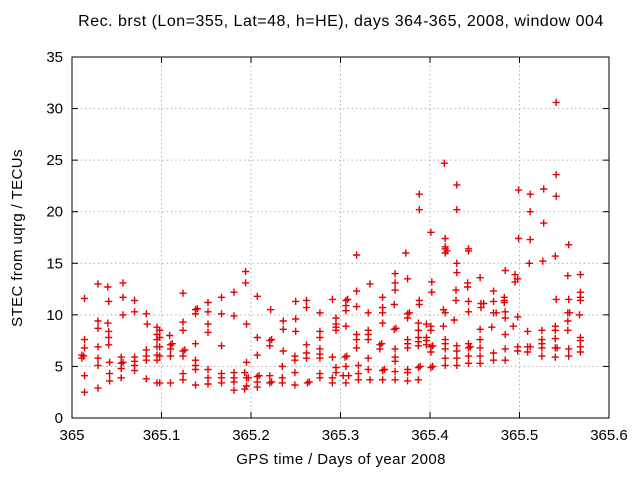 The width and height of the screenshot is (640, 480). What do you see at coordinates (341, 459) in the screenshot?
I see `x-axis-label: GPS time / Days of year 2008` at bounding box center [341, 459].